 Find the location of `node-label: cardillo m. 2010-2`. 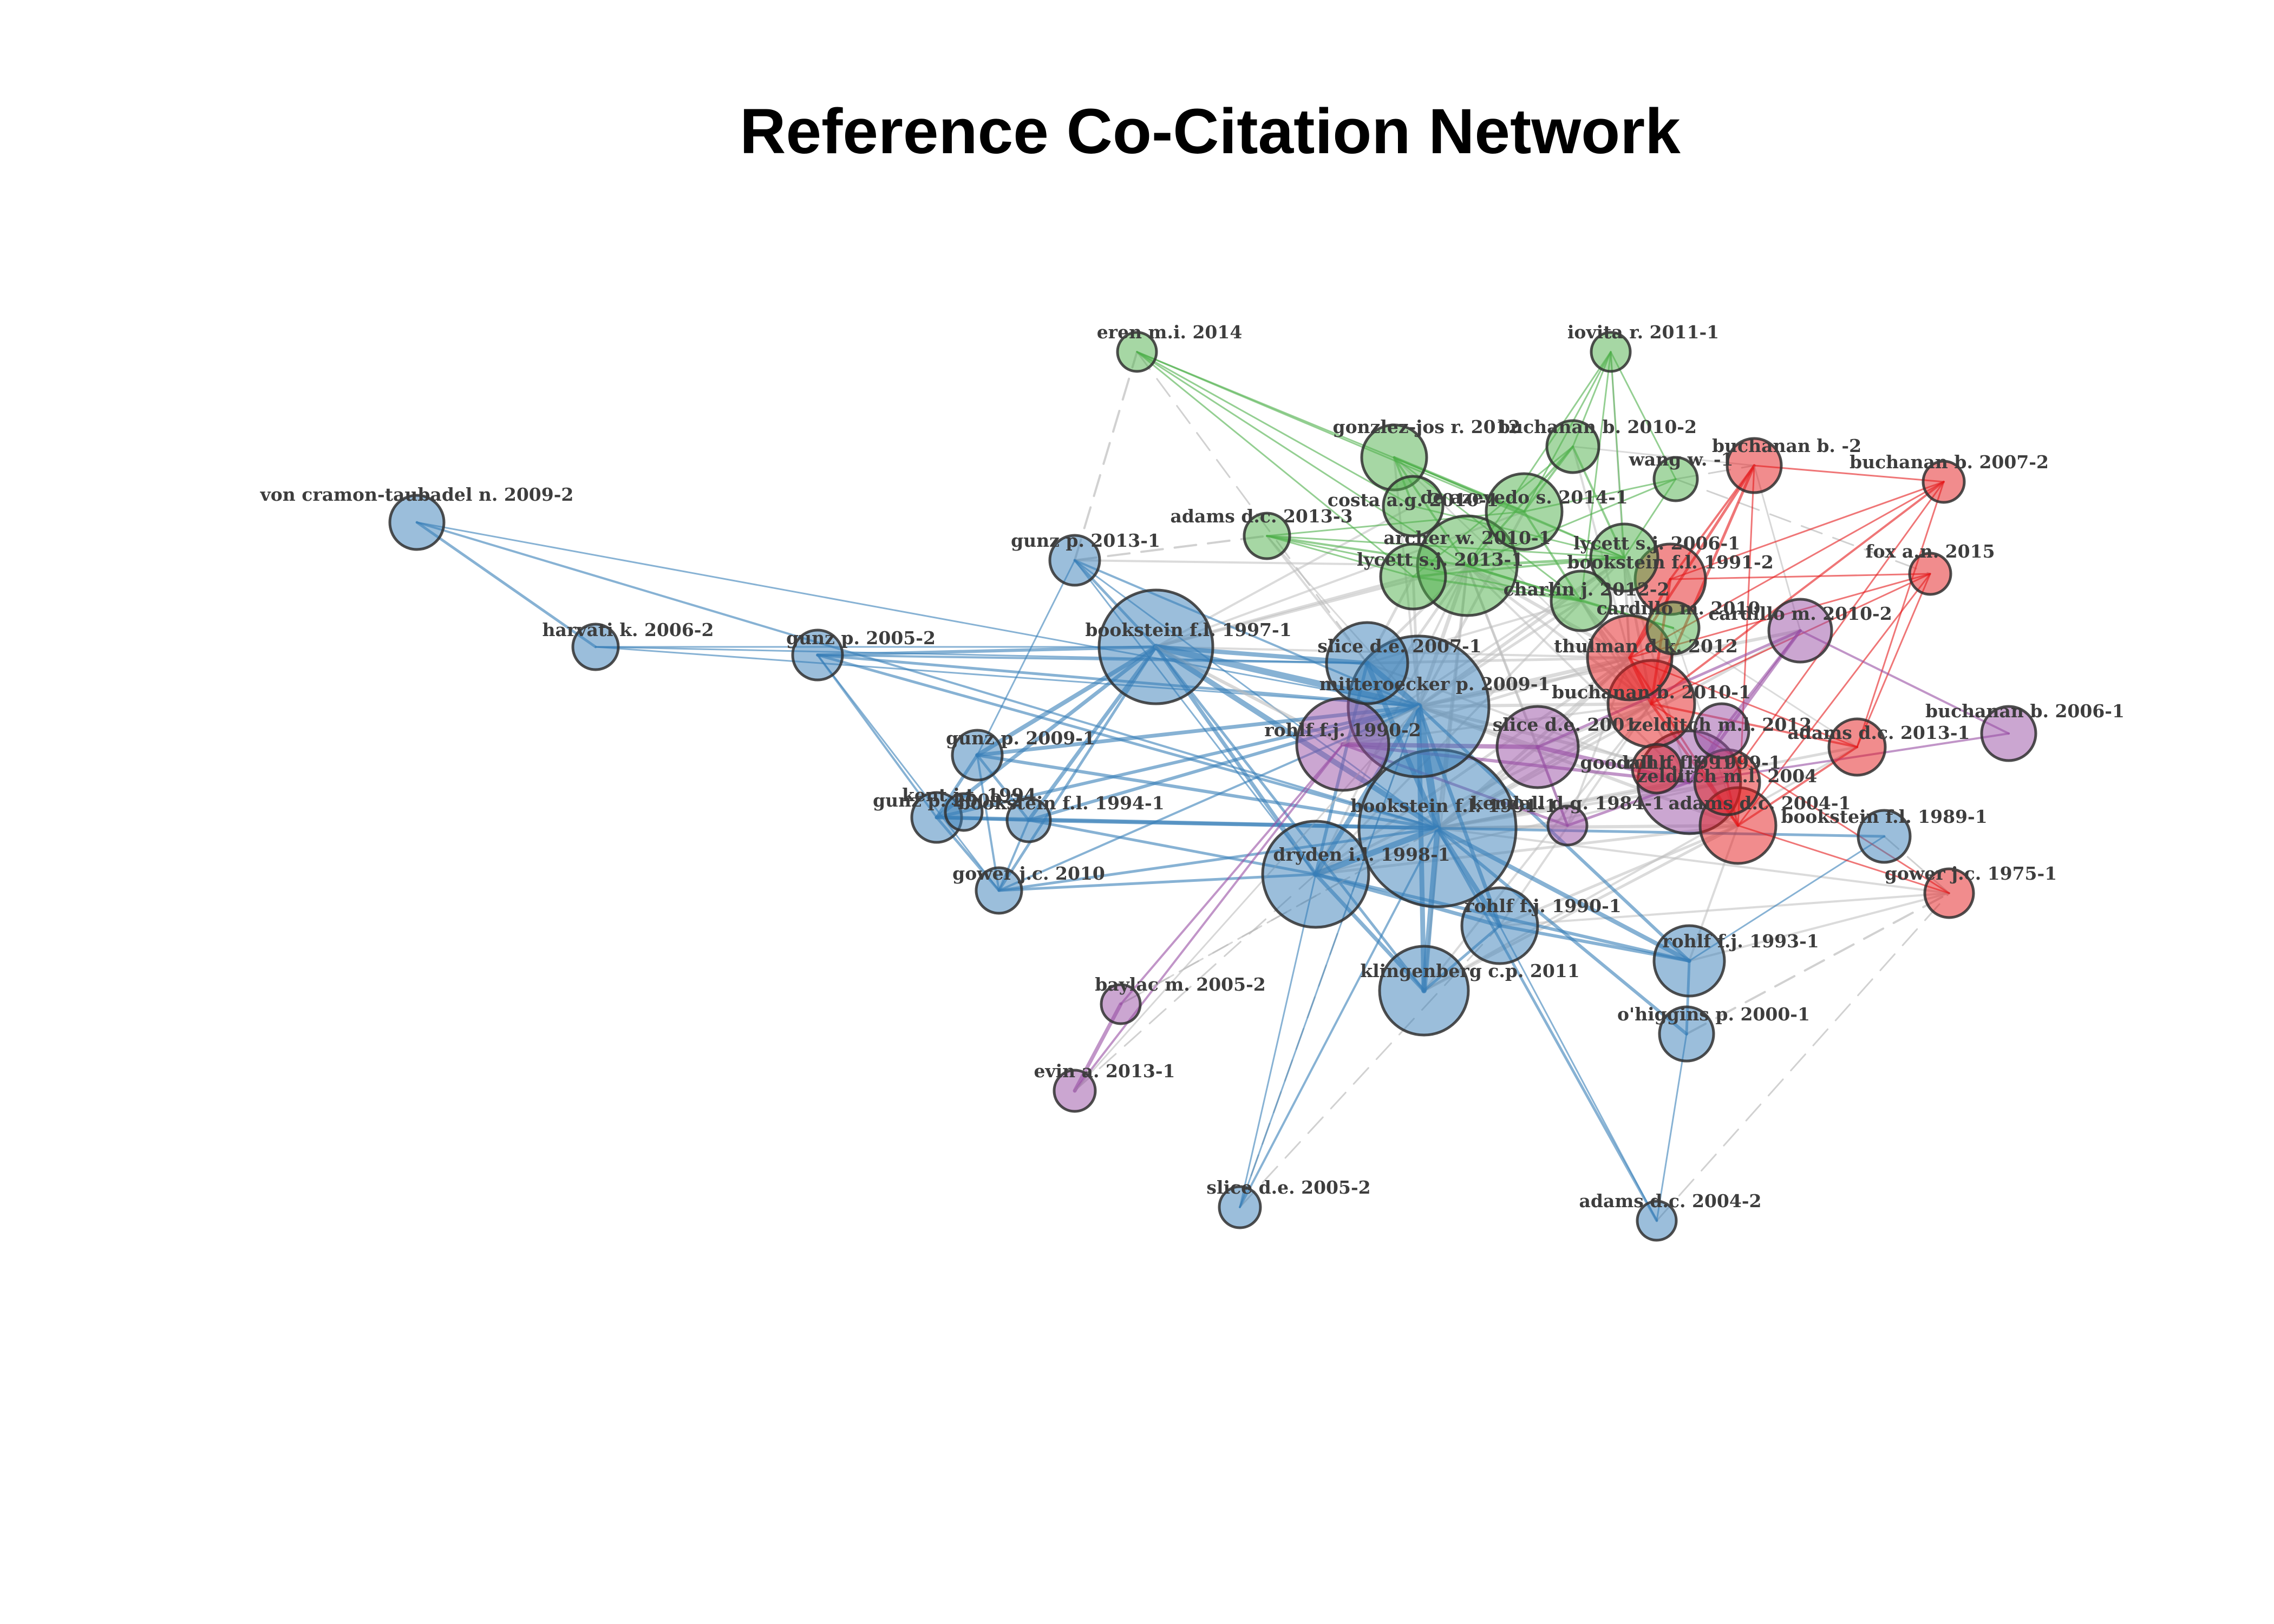

node-label: cardillo m. 2010-2 is located at coordinates (1800, 614).